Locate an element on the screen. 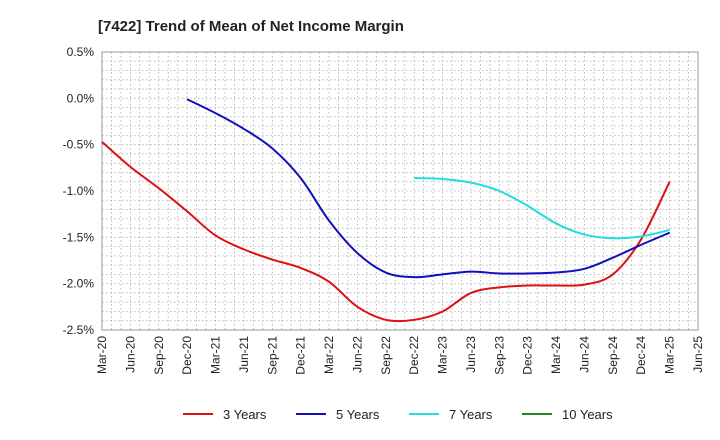 This screenshot has height=440, width=720. x-tick-label: Jun-22 is located at coordinates (357, 354).